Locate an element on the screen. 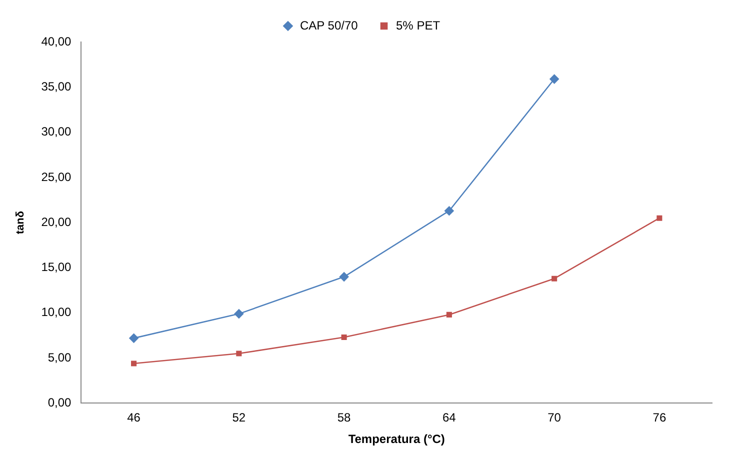 This screenshot has height=456, width=737. y-tick-label: 25,00 is located at coordinates (56, 177).